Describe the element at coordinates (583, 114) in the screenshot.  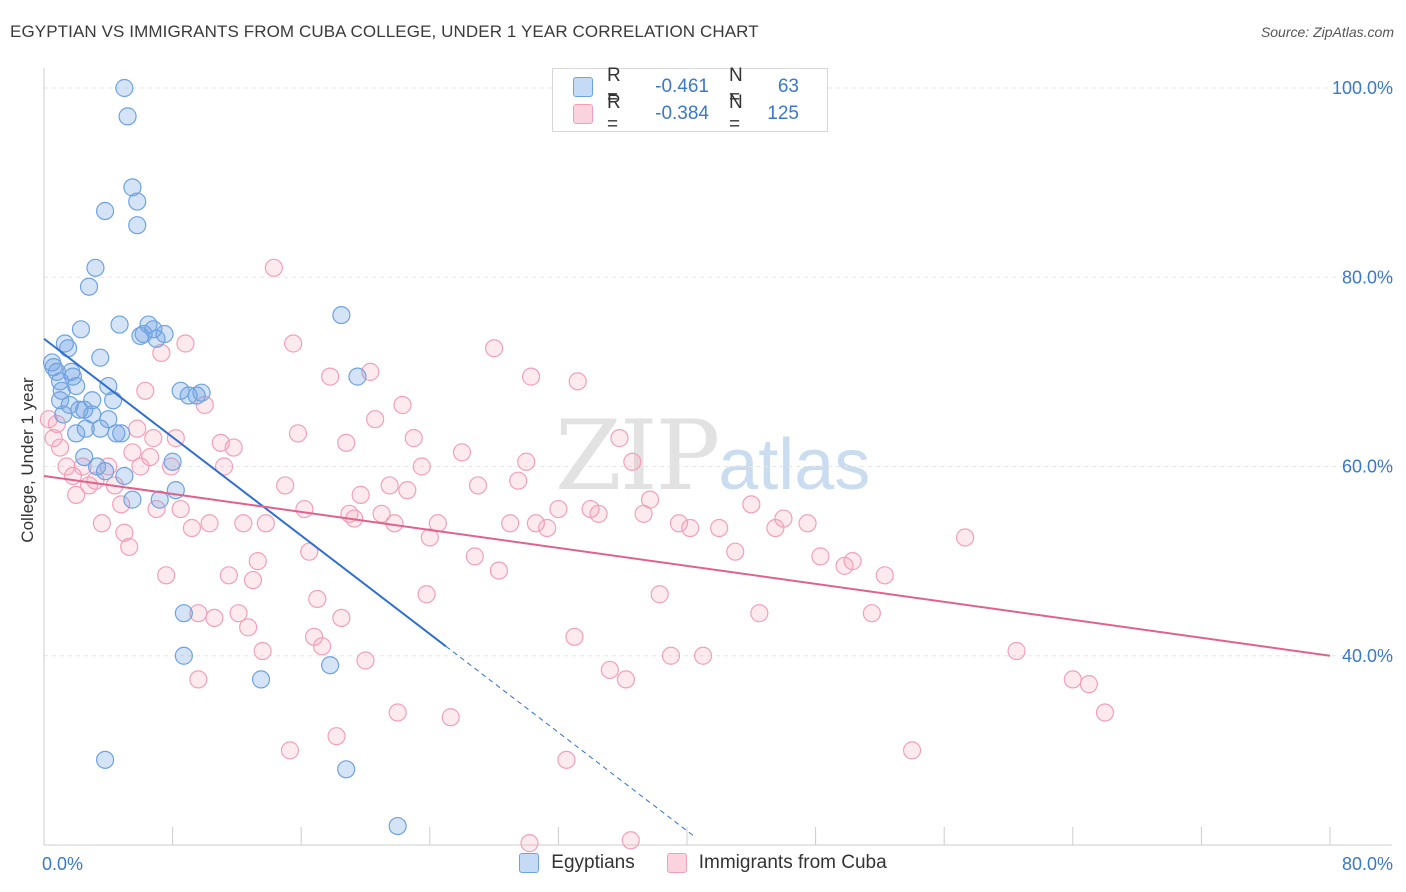
I see `legend-swatch-cuba` at that location.